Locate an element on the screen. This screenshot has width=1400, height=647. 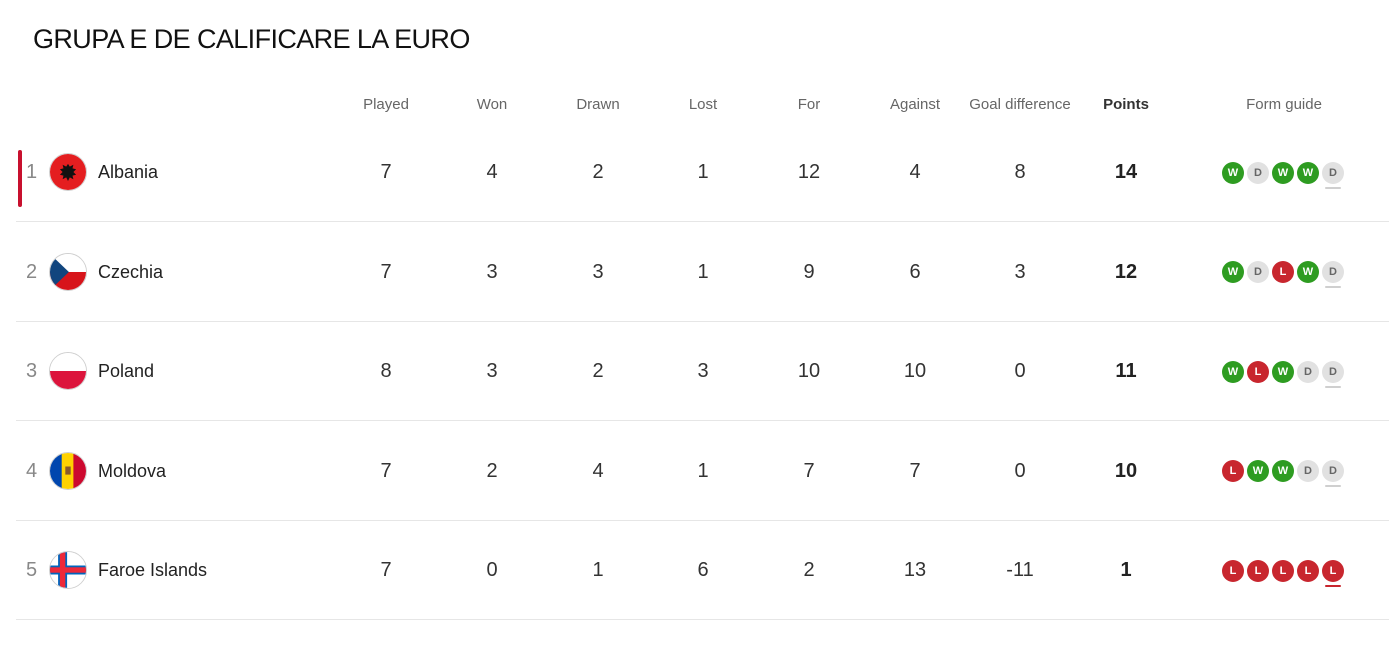
team-name: Moldova is located at coordinates (132, 470).